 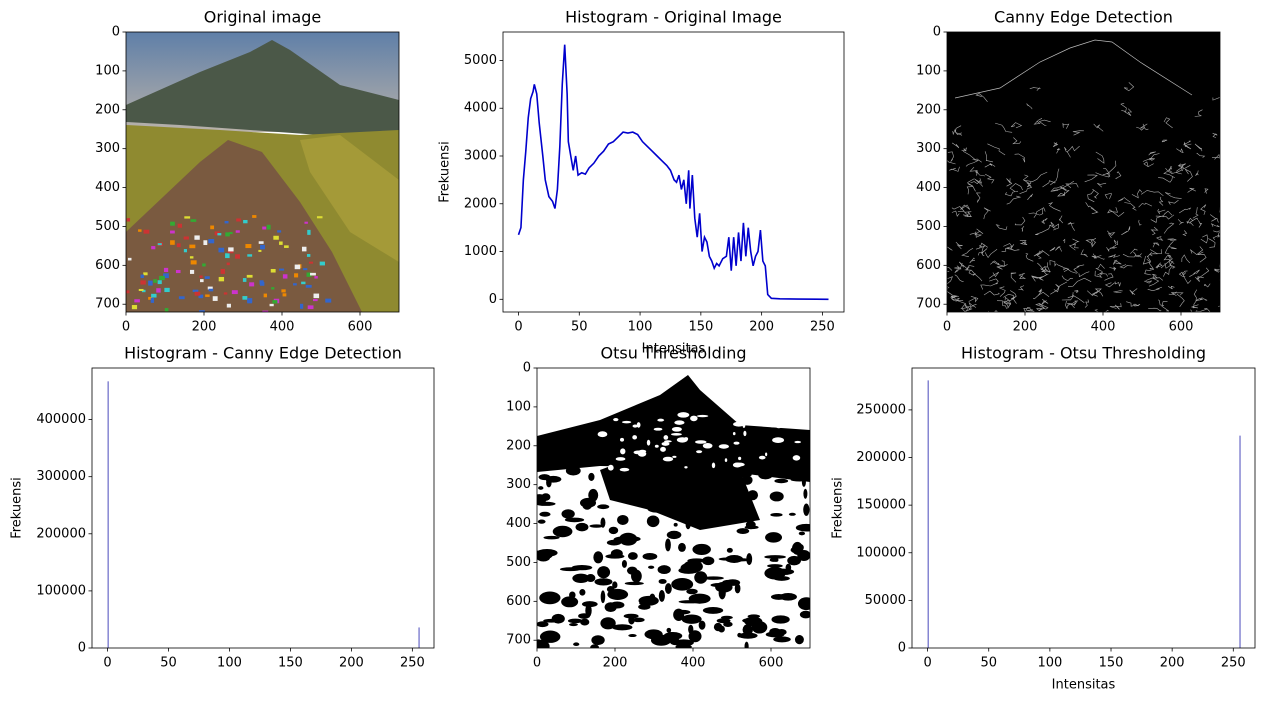 What do you see at coordinates (480, 60) in the screenshot?
I see `y-tick-label: 5000` at bounding box center [480, 60].